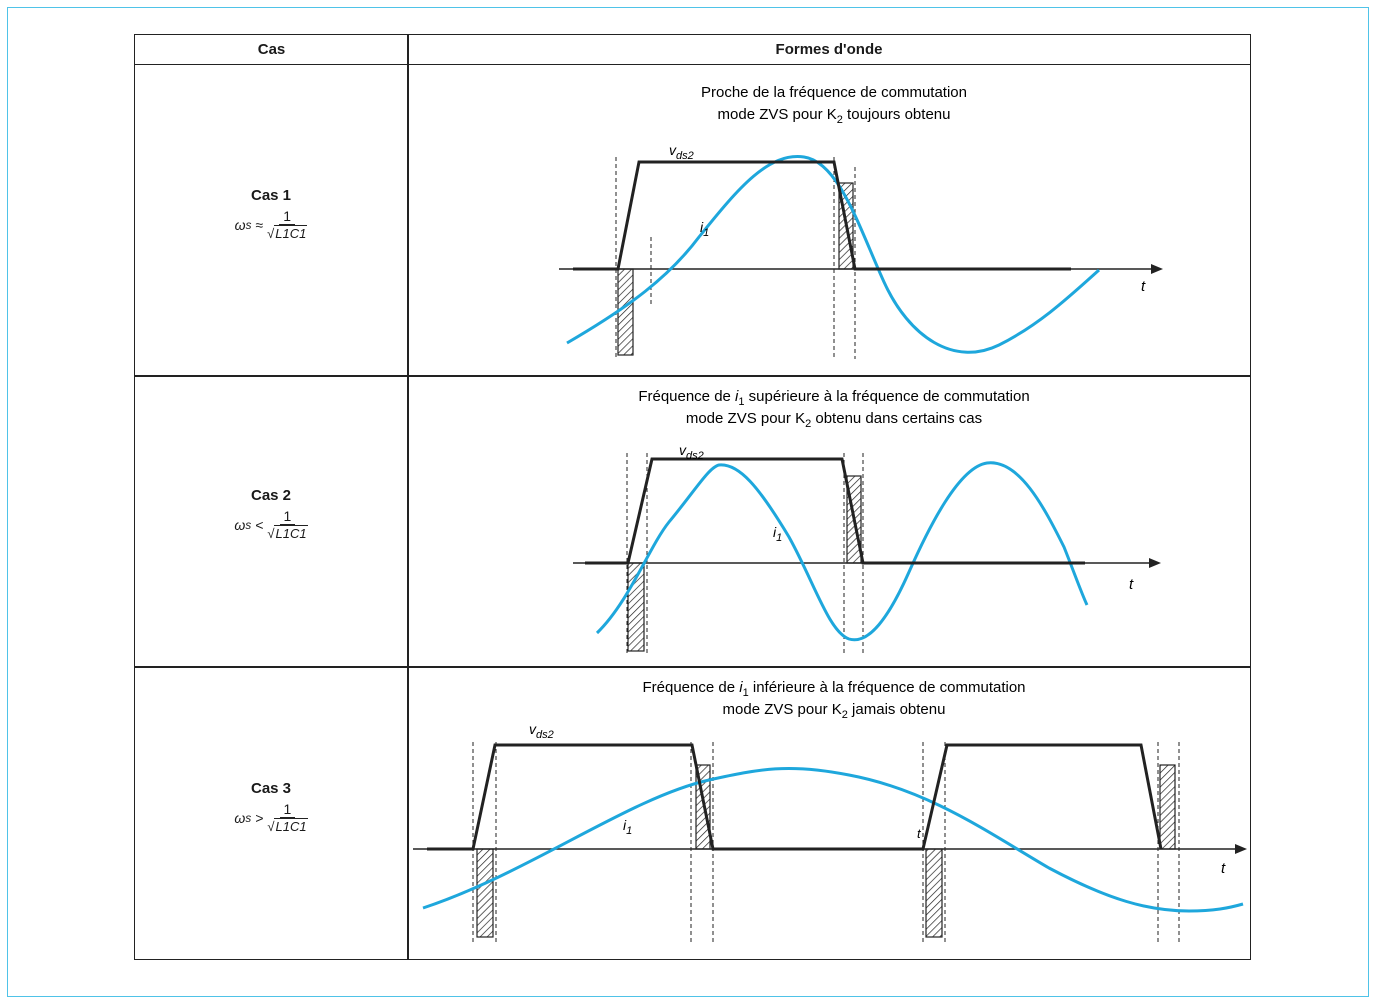  Describe the element at coordinates (834, 92) in the screenshot. I see `case-1-title-line-1: Proche de la fréquence de commutation` at that location.